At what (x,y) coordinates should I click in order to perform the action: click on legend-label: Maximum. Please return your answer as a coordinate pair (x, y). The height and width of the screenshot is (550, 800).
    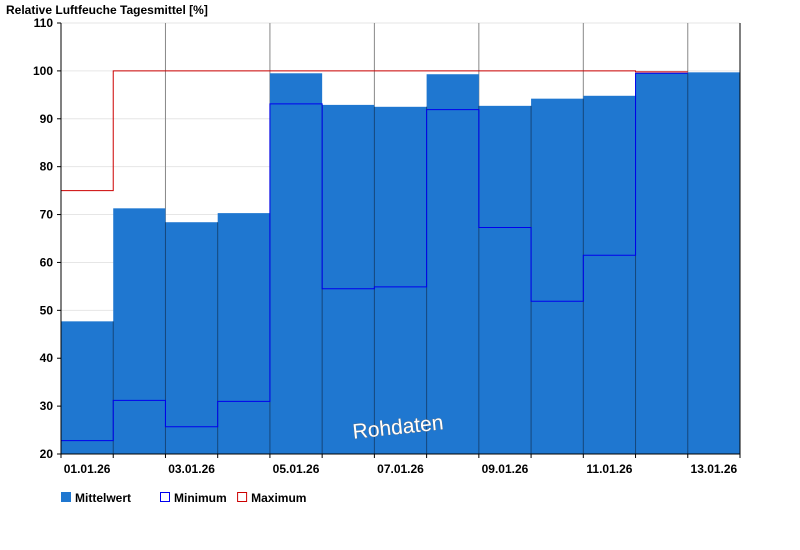
    Looking at the image, I should click on (278, 498).